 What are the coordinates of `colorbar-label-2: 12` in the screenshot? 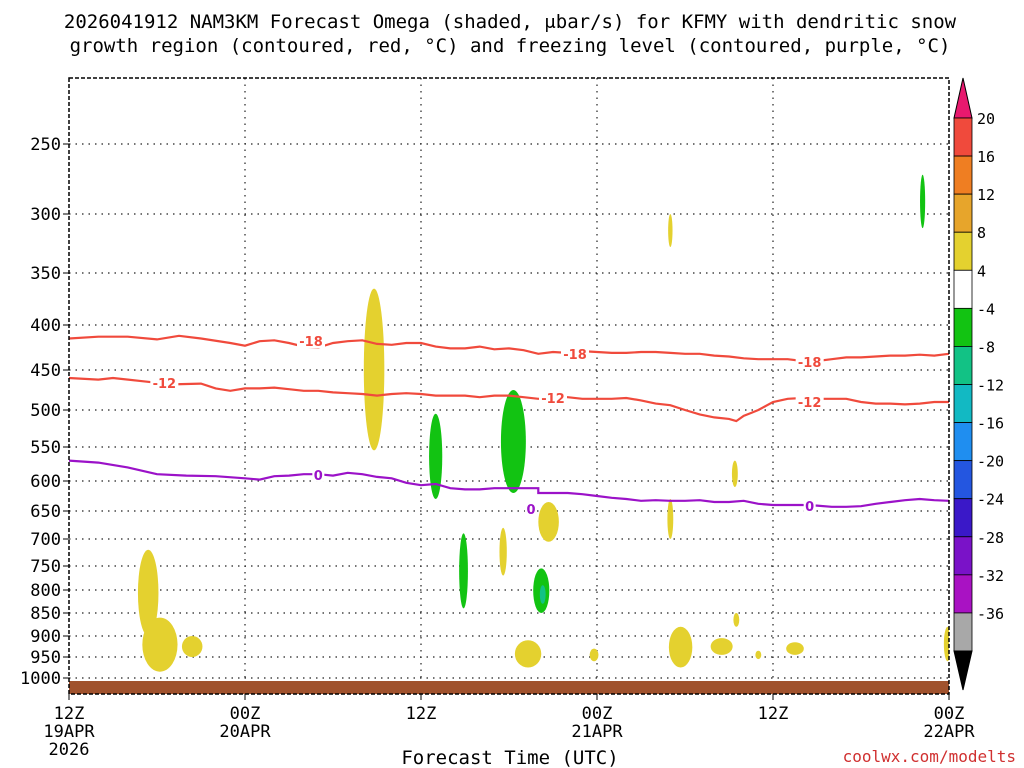 It's located at (986, 195).